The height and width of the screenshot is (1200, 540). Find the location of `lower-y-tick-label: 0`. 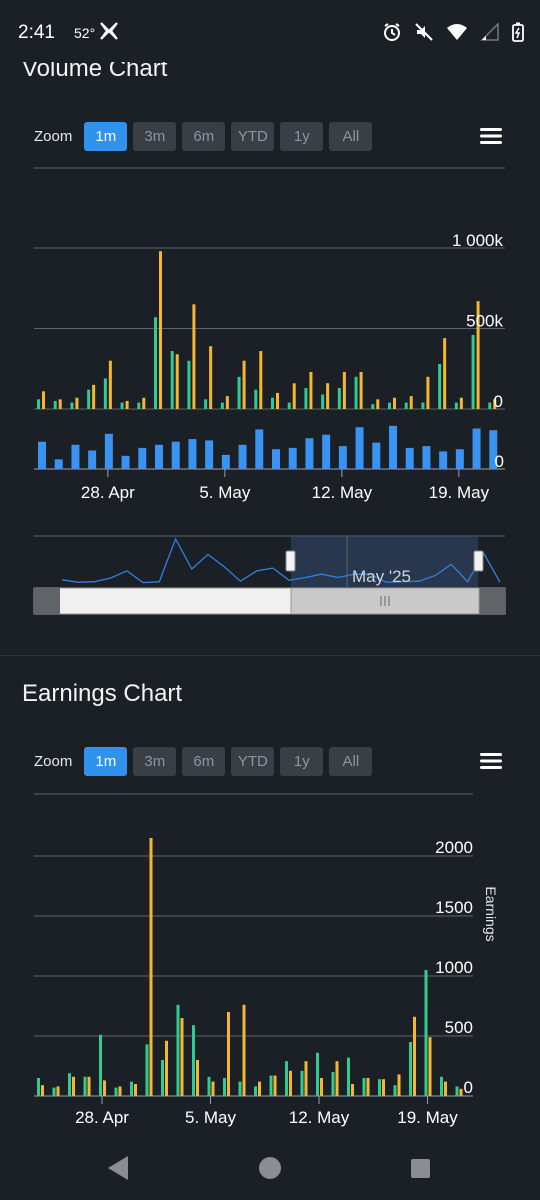

lower-y-tick-label: 0 is located at coordinates (499, 461).